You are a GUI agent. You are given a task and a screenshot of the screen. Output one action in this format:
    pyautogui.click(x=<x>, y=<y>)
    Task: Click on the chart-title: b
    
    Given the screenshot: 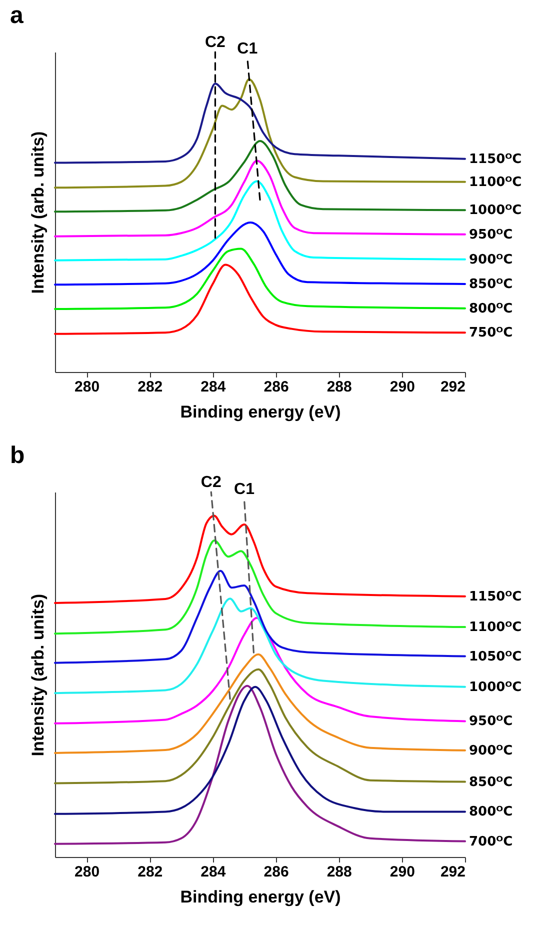 What is the action you would take?
    pyautogui.click(x=17, y=455)
    